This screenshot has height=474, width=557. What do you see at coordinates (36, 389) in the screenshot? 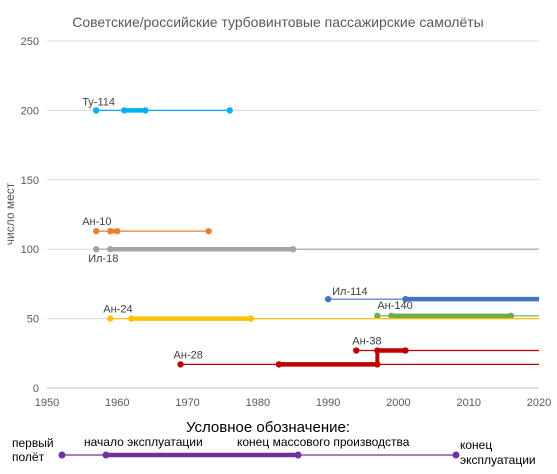
I see `y-tick-label: 0` at bounding box center [36, 389].